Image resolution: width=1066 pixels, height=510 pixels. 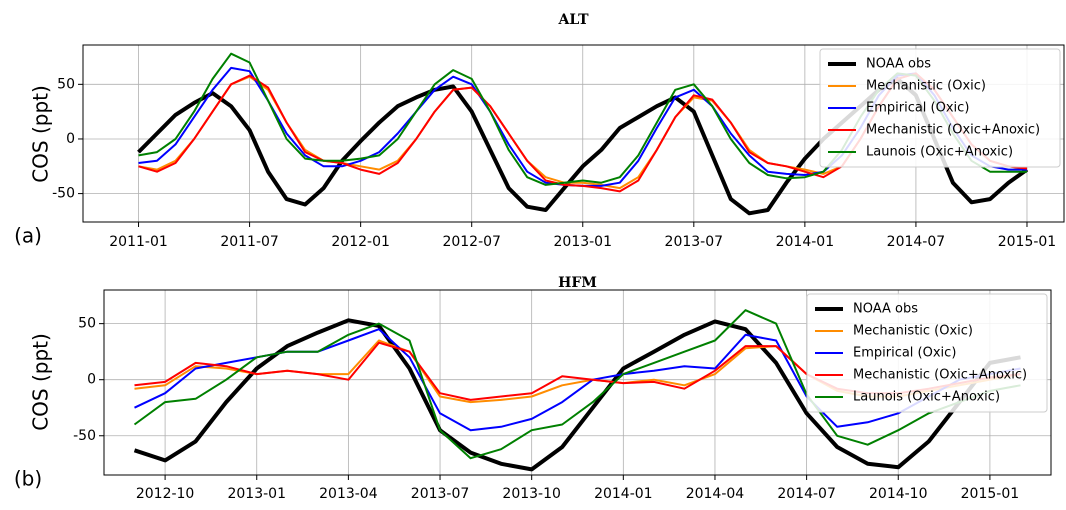 I want to click on panel-label: (a), so click(x=28, y=236).